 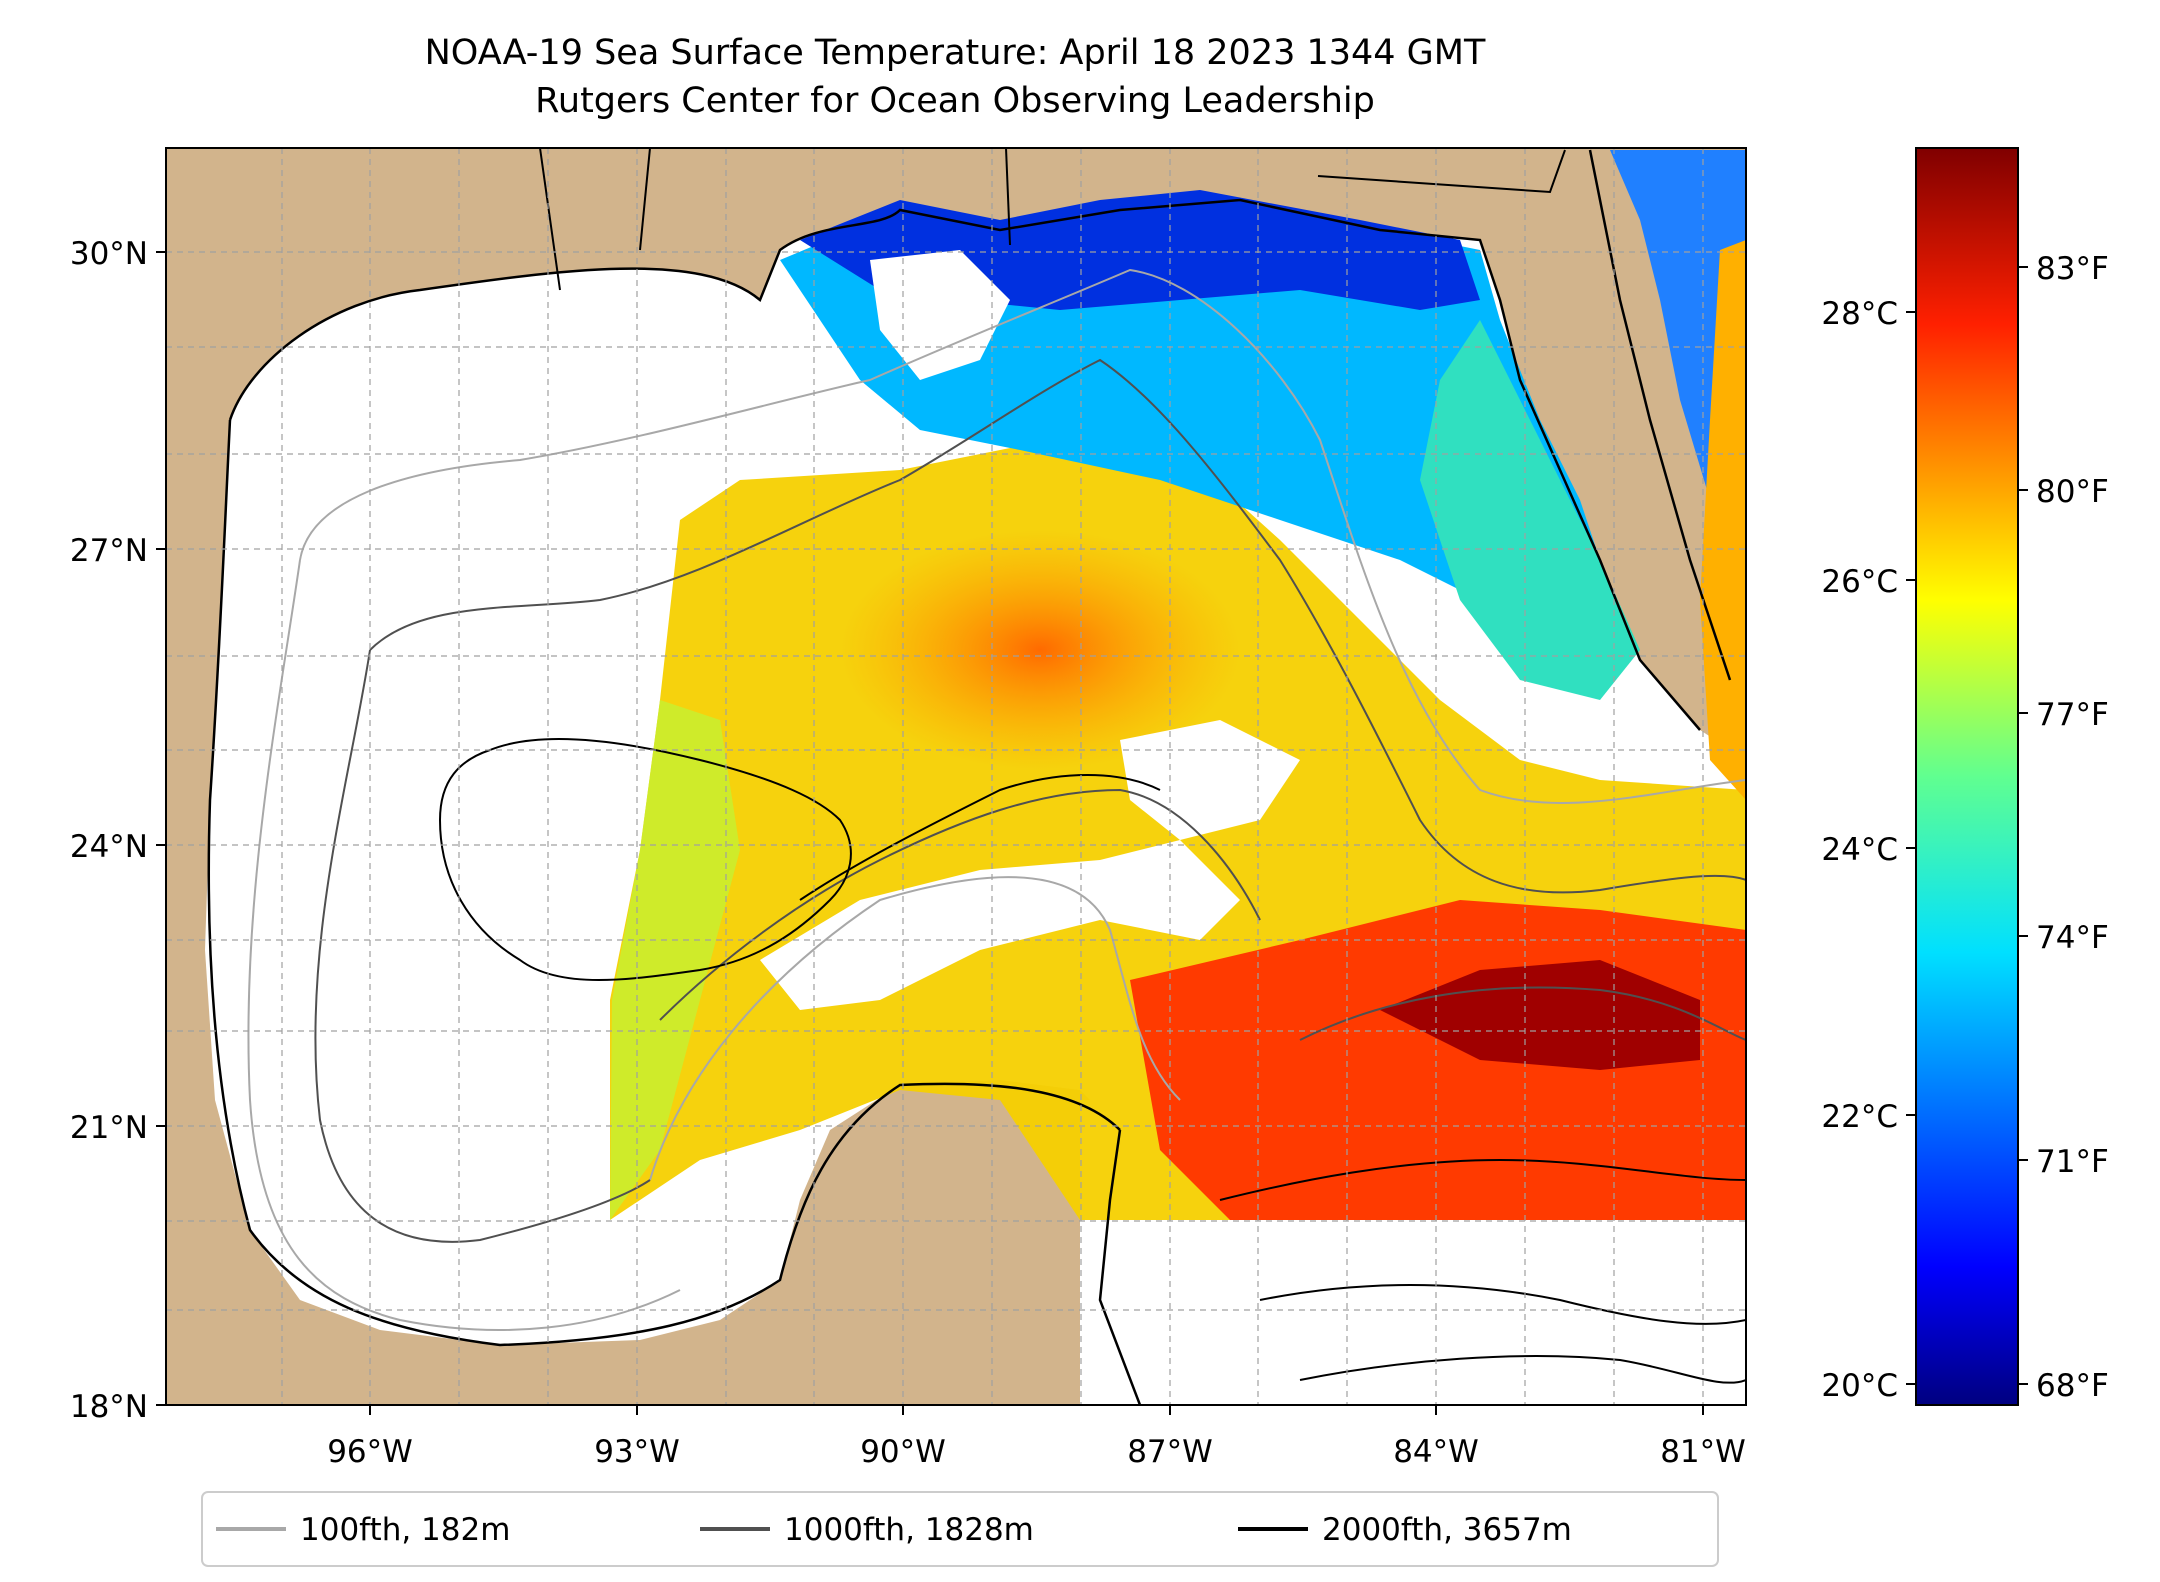 I want to click on borders, so click(x=1052, y=219).